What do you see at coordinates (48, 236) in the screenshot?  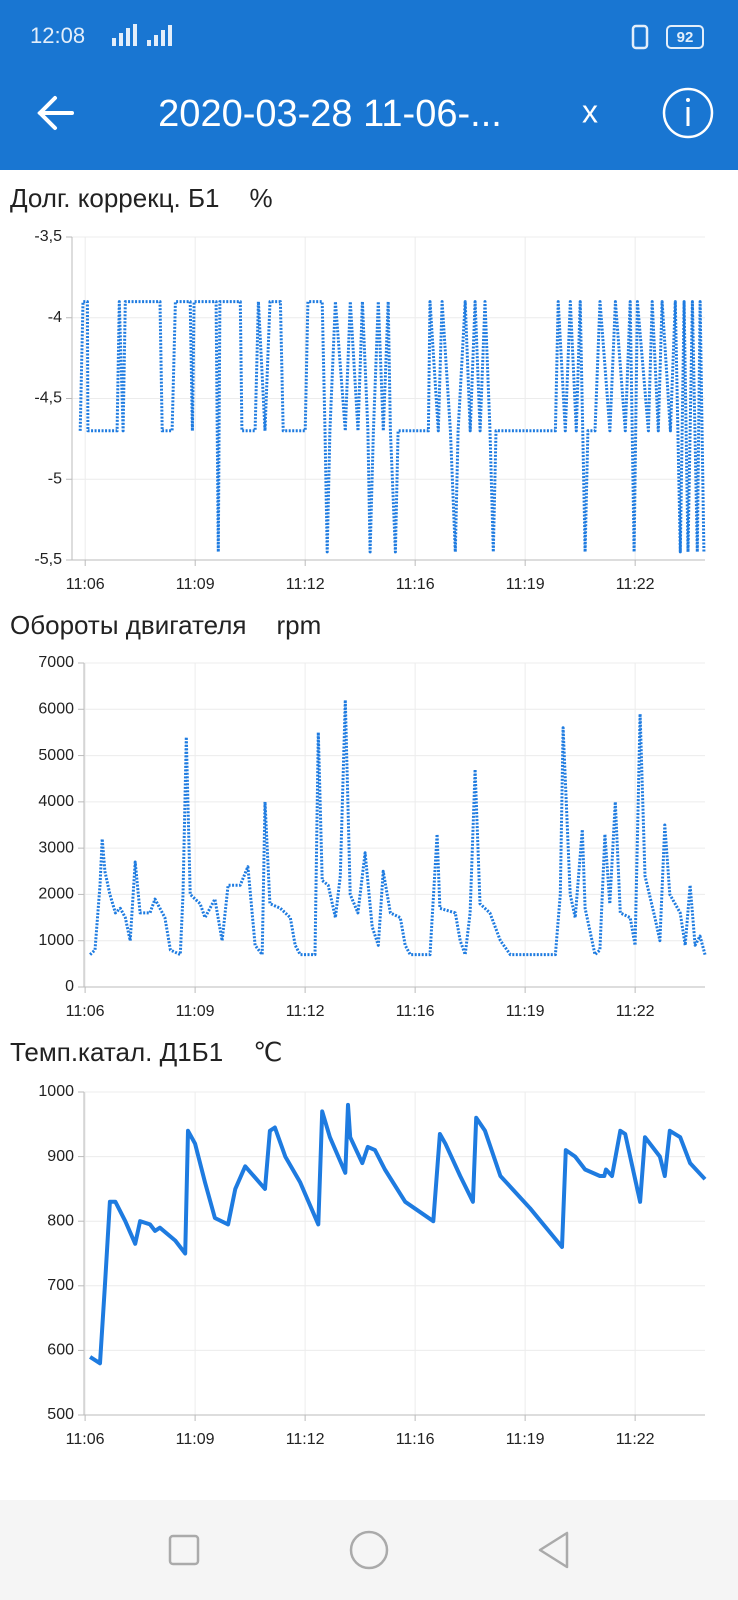 I see `y-tick-label: -3,5` at bounding box center [48, 236].